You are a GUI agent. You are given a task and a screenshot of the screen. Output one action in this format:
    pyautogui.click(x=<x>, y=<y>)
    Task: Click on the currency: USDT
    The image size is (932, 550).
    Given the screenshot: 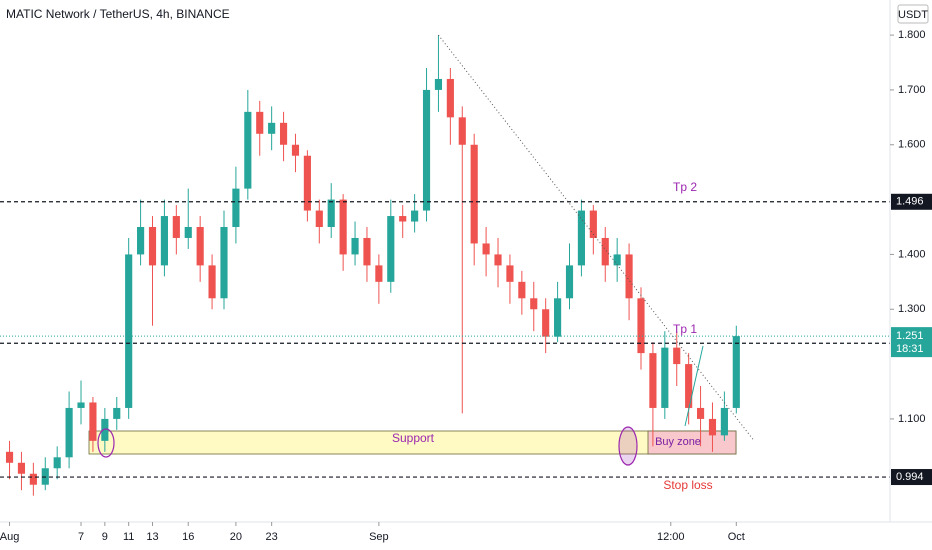 What is the action you would take?
    pyautogui.click(x=913, y=15)
    